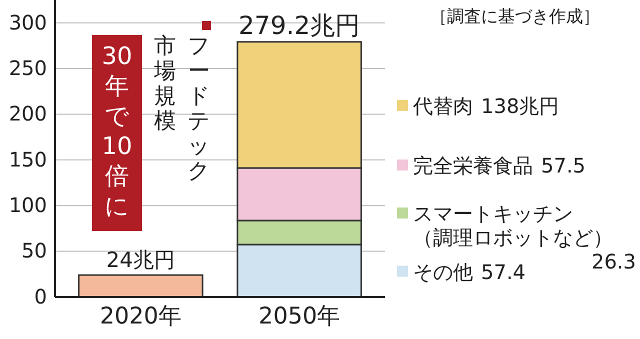  What do you see at coordinates (515, 17) in the screenshot?
I see `text: ［調査に基づき作成］` at bounding box center [515, 17].